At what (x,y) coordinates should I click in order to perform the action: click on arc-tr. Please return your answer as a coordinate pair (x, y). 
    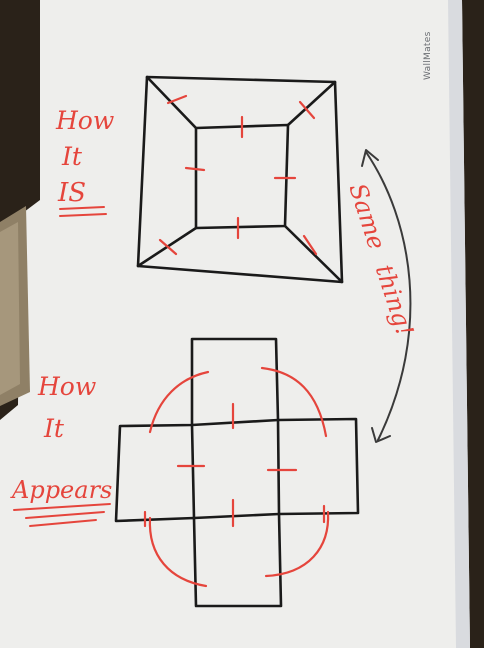
    Looking at the image, I should click on (294, 402).